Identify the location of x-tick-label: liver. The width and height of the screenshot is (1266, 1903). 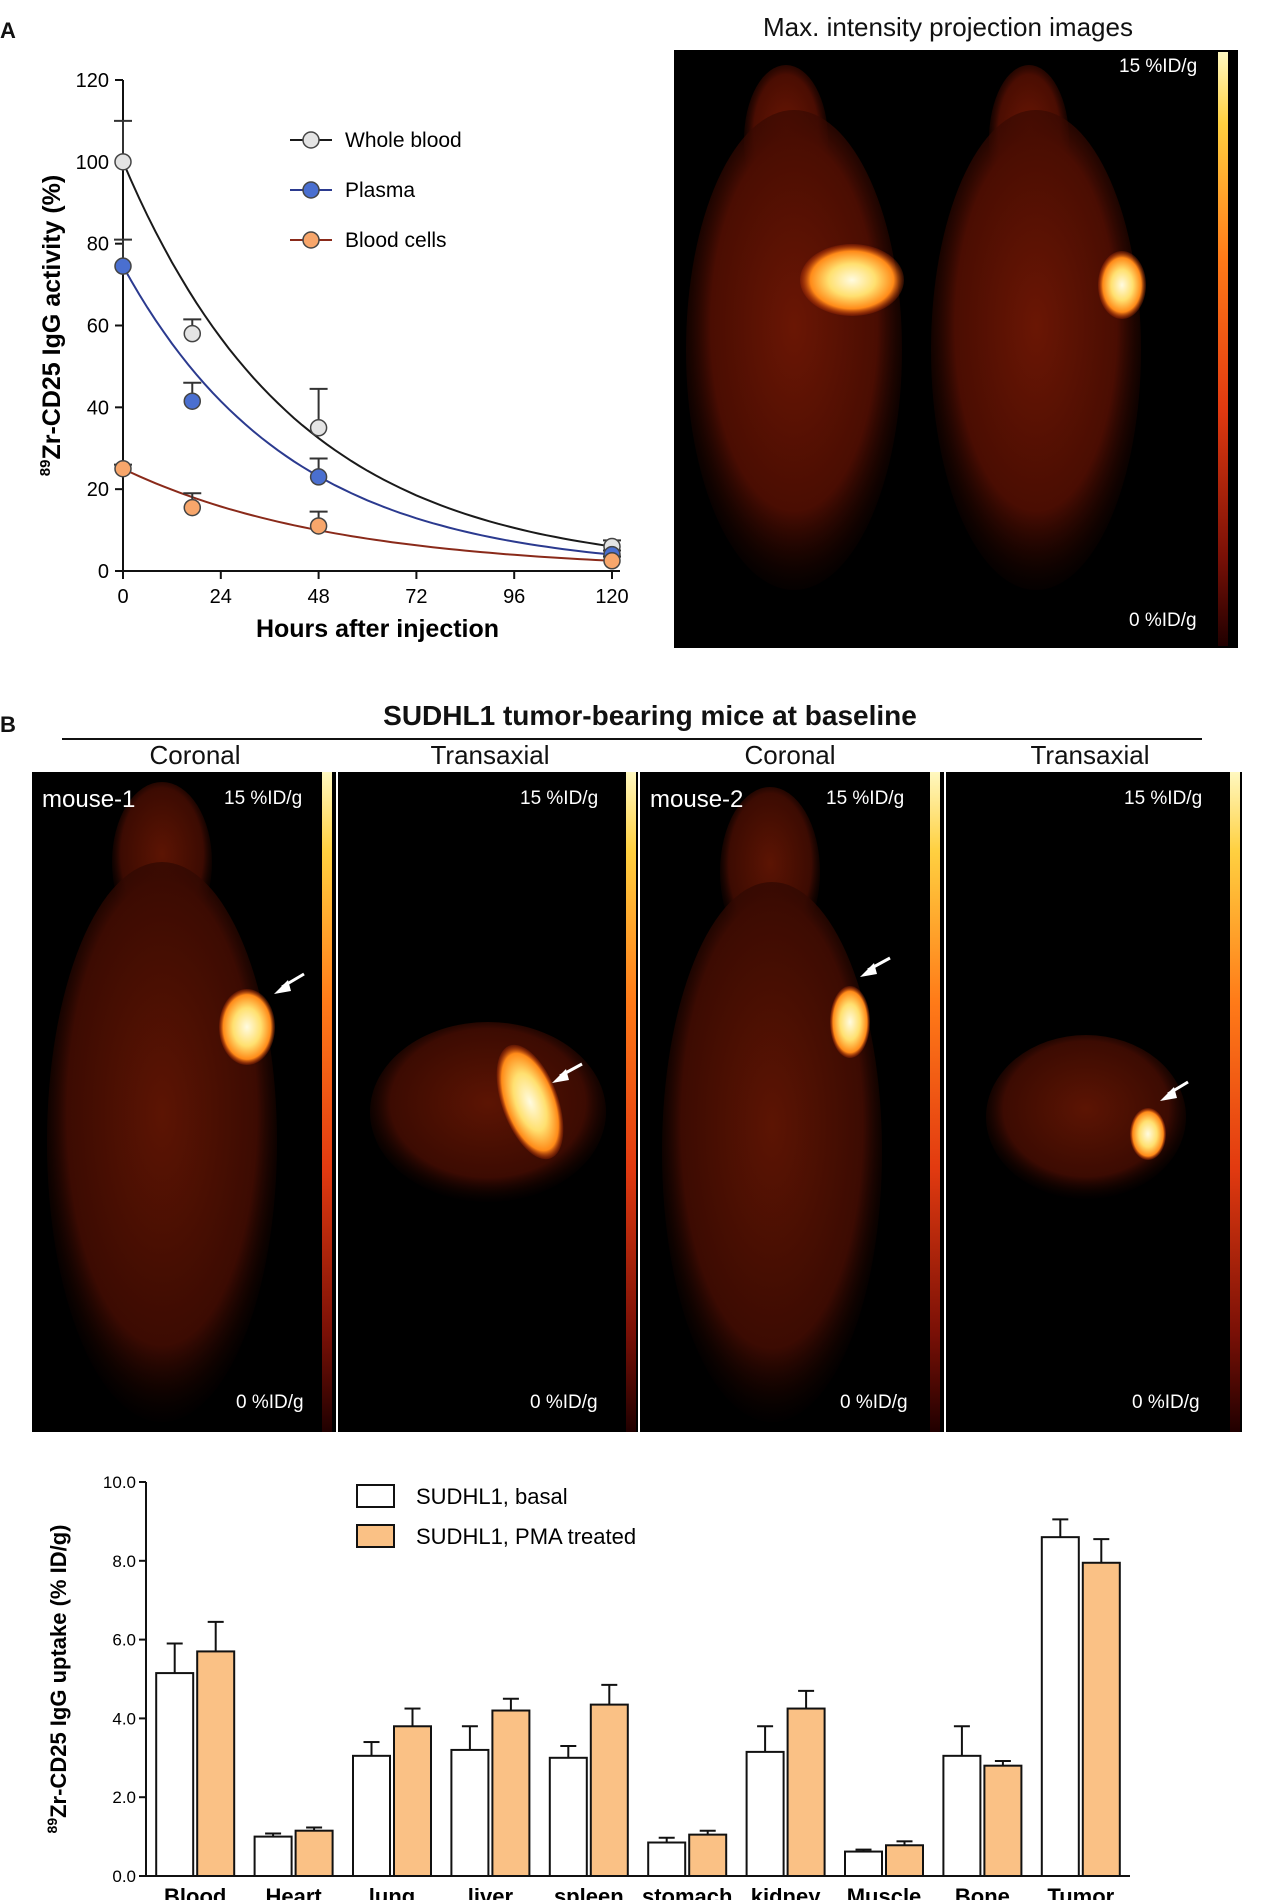
(491, 1892).